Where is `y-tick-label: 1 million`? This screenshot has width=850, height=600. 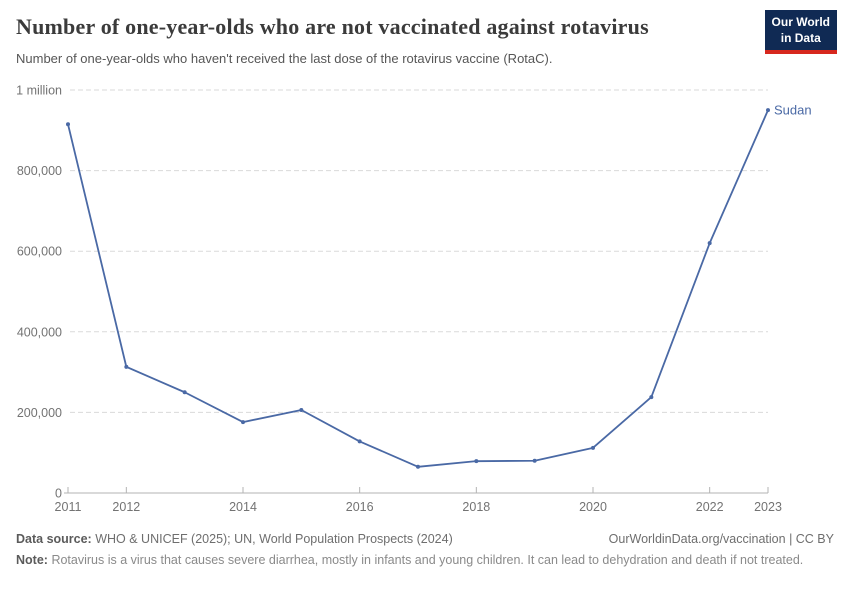 y-tick-label: 1 million is located at coordinates (39, 91).